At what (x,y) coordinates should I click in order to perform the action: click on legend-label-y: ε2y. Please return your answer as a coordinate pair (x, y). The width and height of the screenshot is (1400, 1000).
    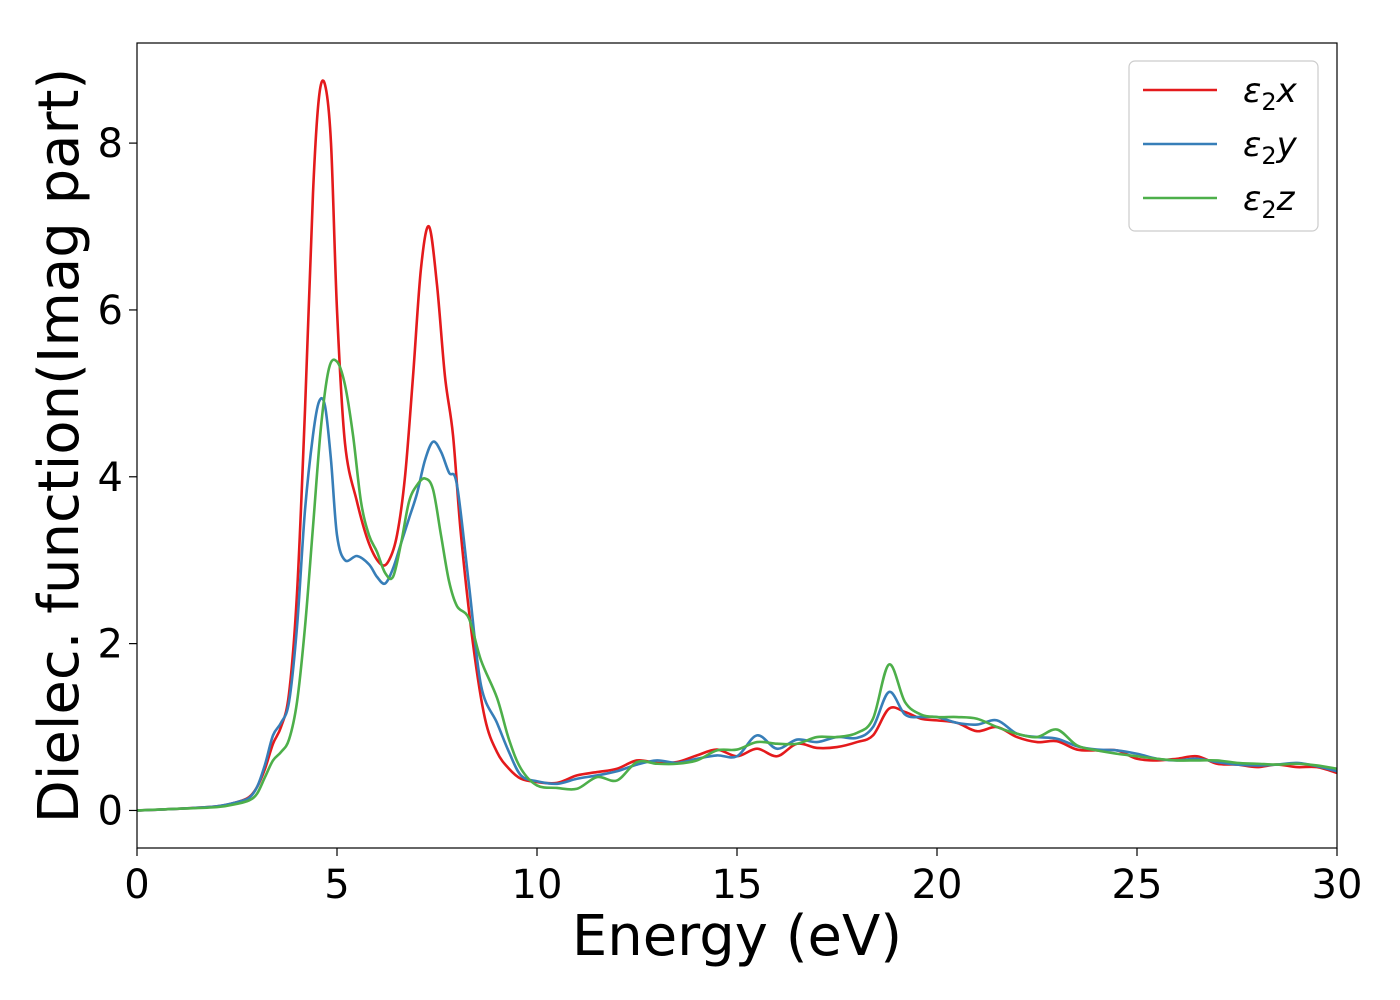
    Looking at the image, I should click on (1270, 147).